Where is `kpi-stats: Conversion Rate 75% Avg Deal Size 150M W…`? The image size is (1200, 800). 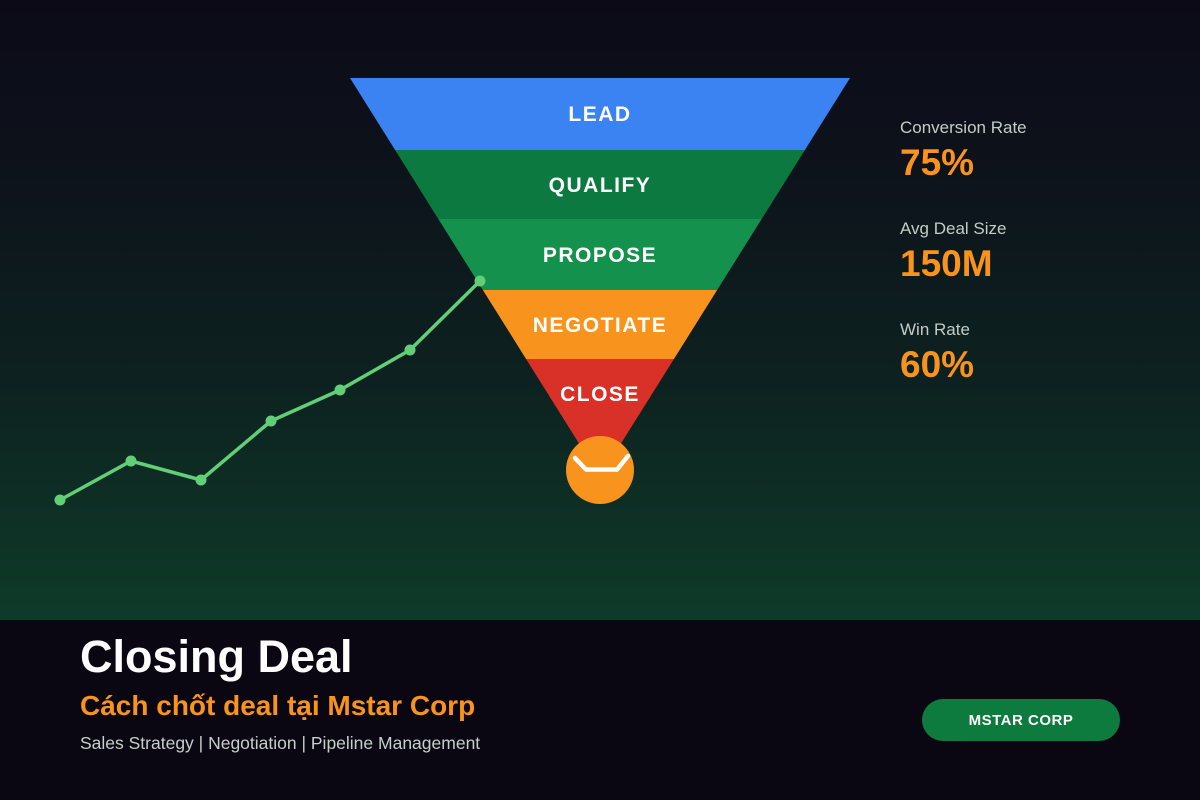 kpi-stats: Conversion Rate 75% Avg Deal Size 150M W… is located at coordinates (1040, 267).